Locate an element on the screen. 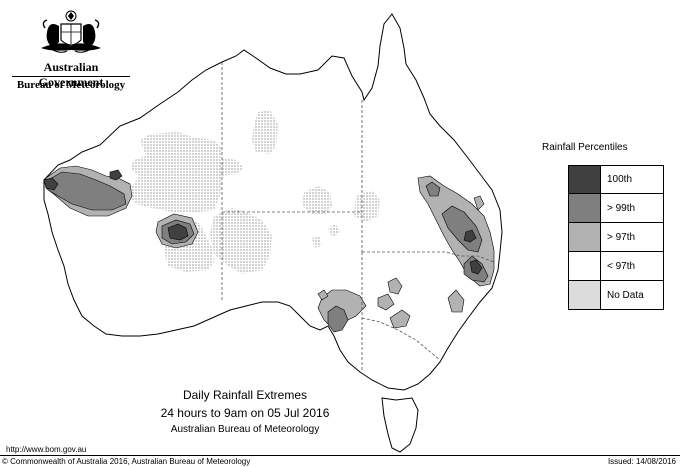  legend-item-no-data: No Data is located at coordinates (616, 295).